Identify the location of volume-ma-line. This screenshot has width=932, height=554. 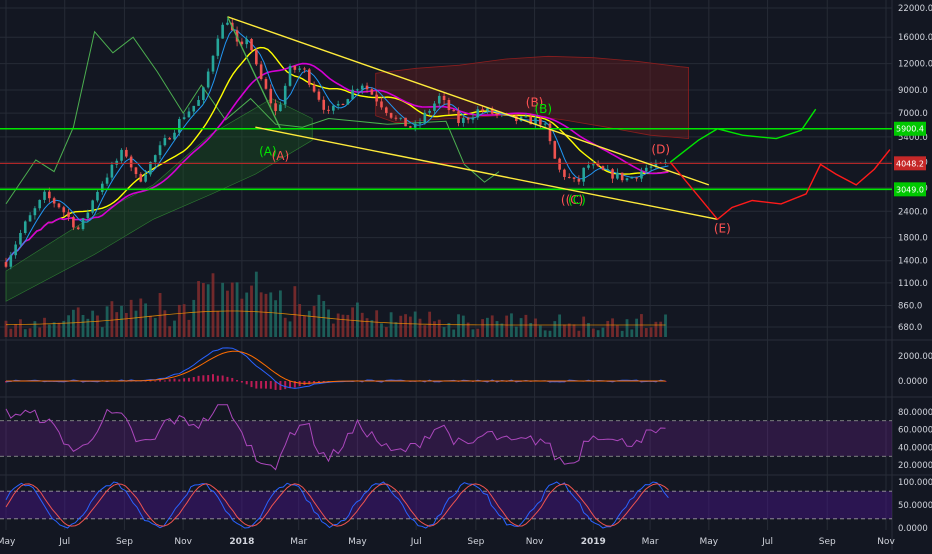
(335, 318).